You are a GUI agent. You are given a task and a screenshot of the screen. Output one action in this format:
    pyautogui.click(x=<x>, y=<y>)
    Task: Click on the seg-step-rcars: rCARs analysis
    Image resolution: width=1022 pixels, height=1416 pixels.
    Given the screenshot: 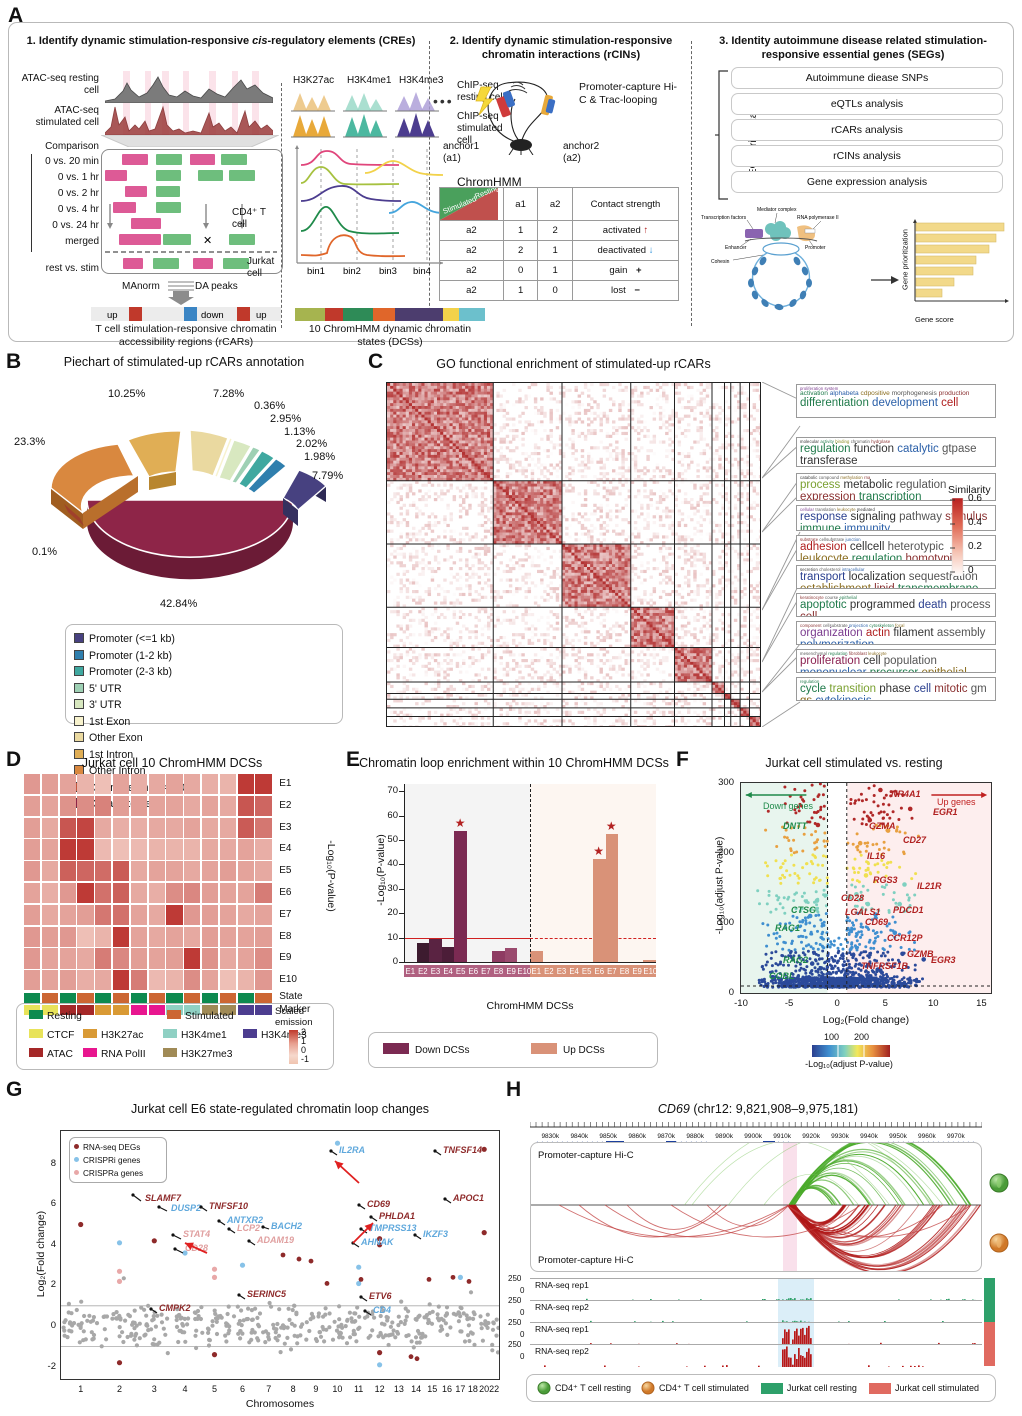 What is the action you would take?
    pyautogui.click(x=867, y=130)
    